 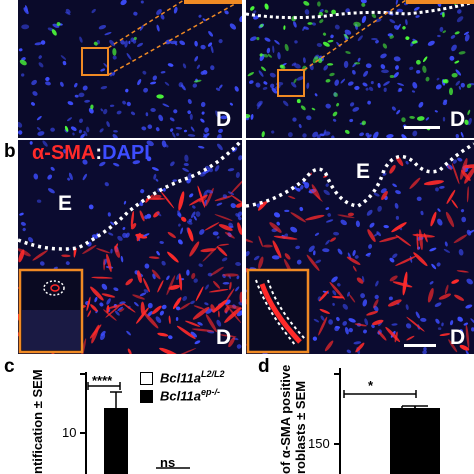 I want to click on gfp-cells, so click(x=359, y=69).